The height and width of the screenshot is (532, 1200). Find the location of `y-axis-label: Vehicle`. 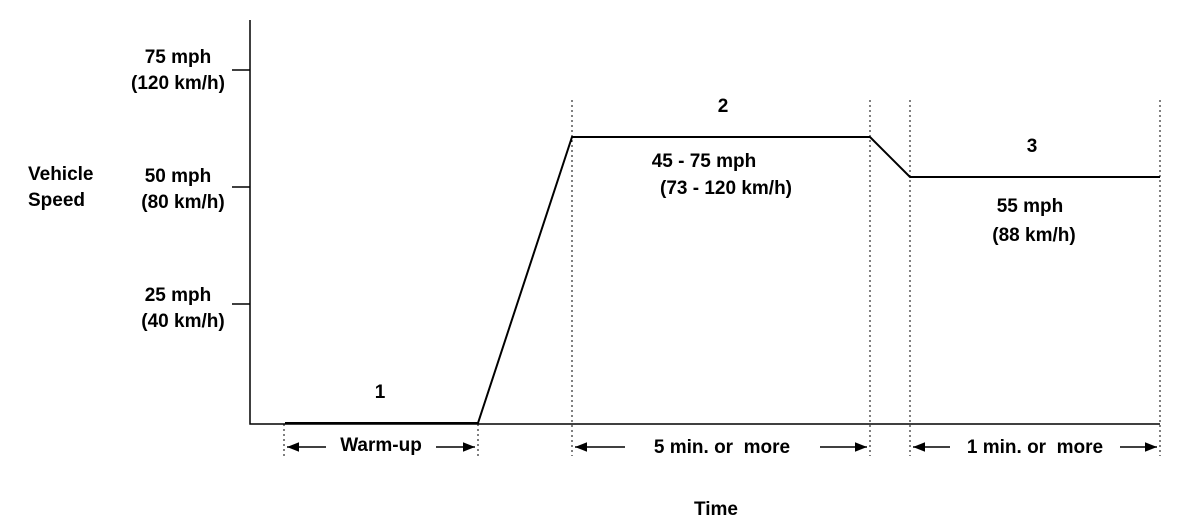

y-axis-label: Vehicle is located at coordinates (61, 174).